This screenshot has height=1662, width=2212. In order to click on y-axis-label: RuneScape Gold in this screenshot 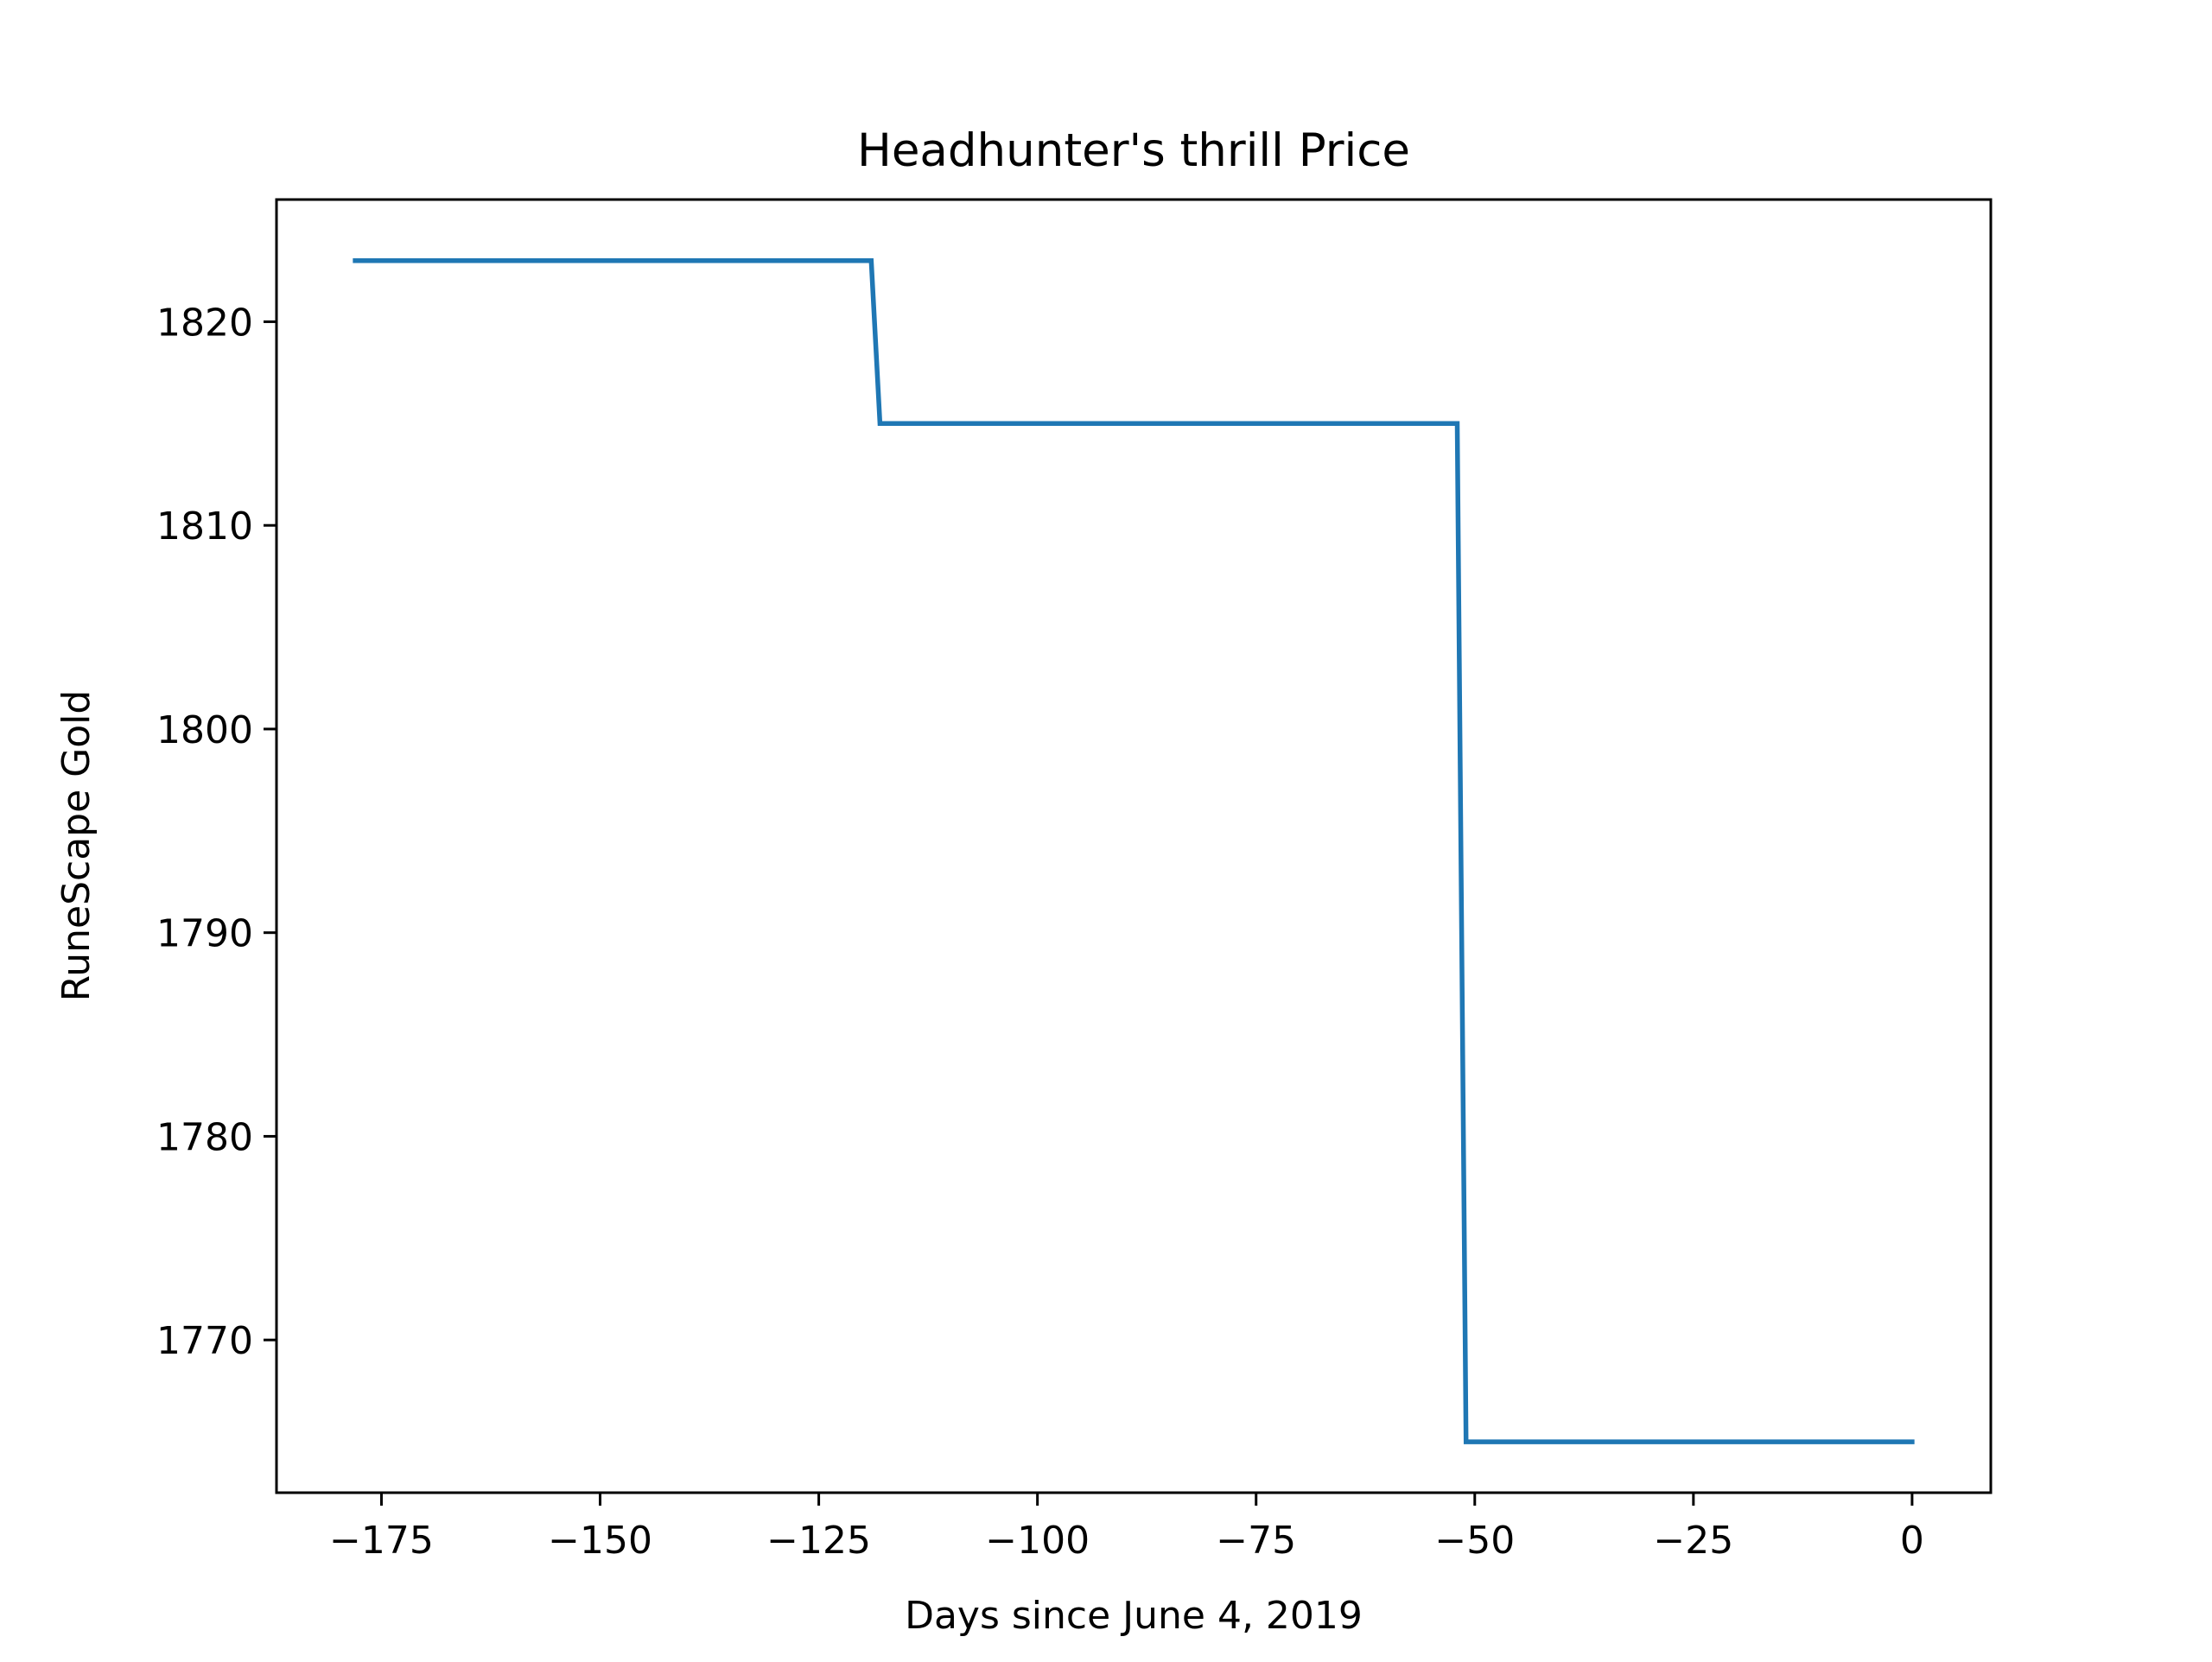, I will do `click(76, 846)`.